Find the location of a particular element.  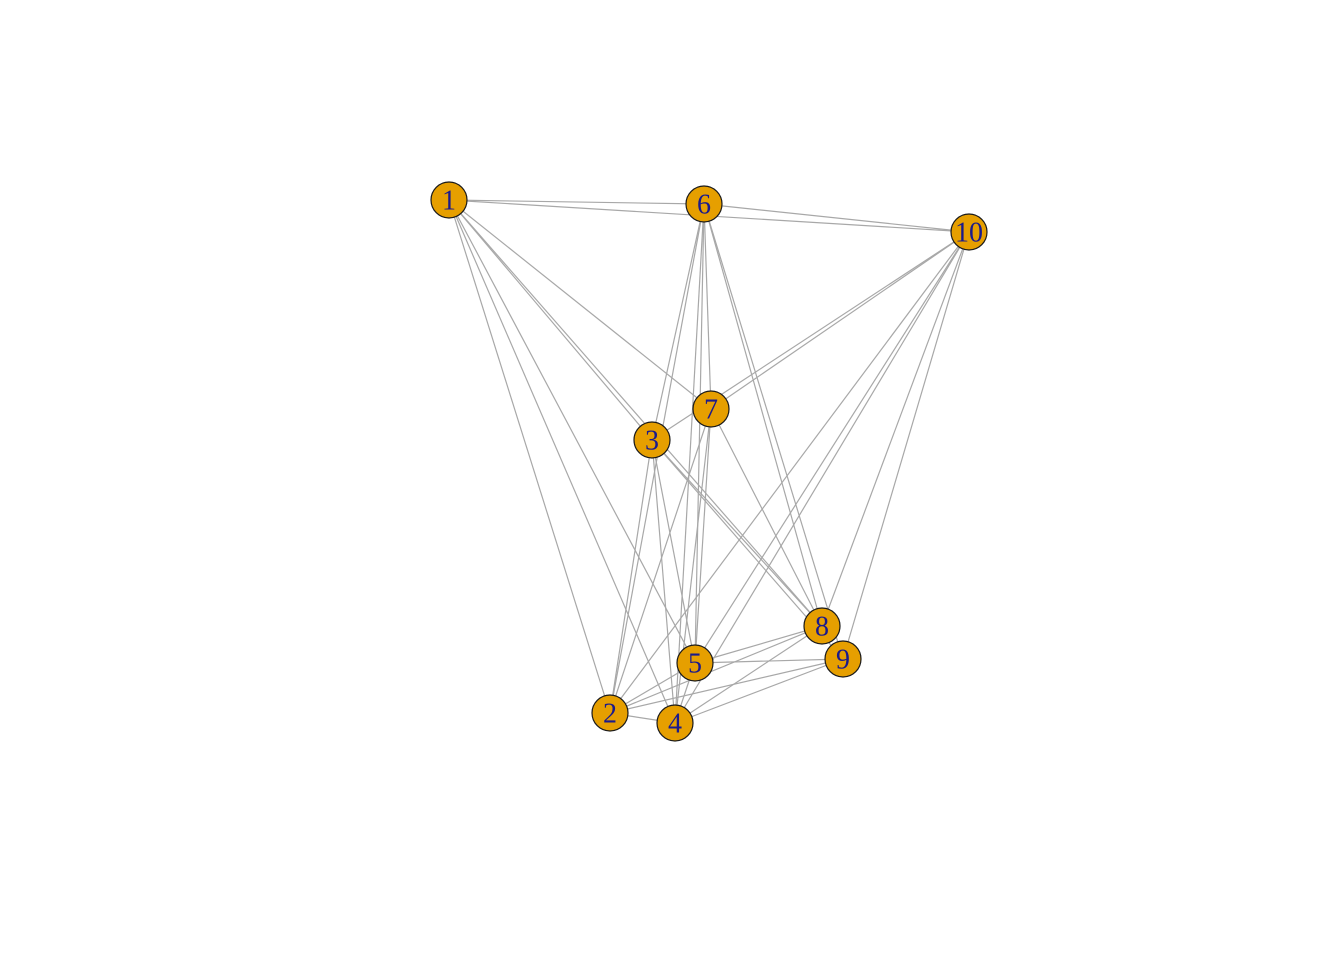

node-label-10: 10 is located at coordinates (969, 233).